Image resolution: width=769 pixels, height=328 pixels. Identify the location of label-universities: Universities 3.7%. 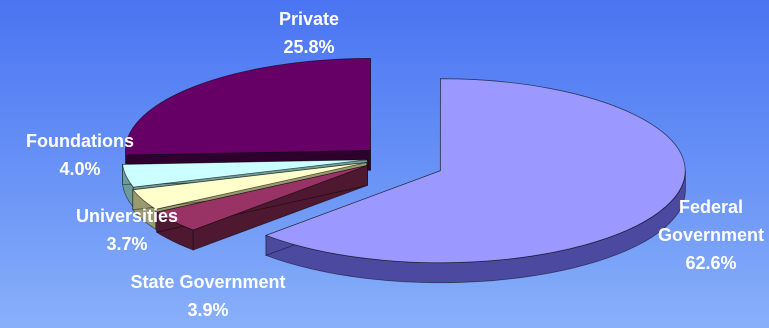
(127, 230).